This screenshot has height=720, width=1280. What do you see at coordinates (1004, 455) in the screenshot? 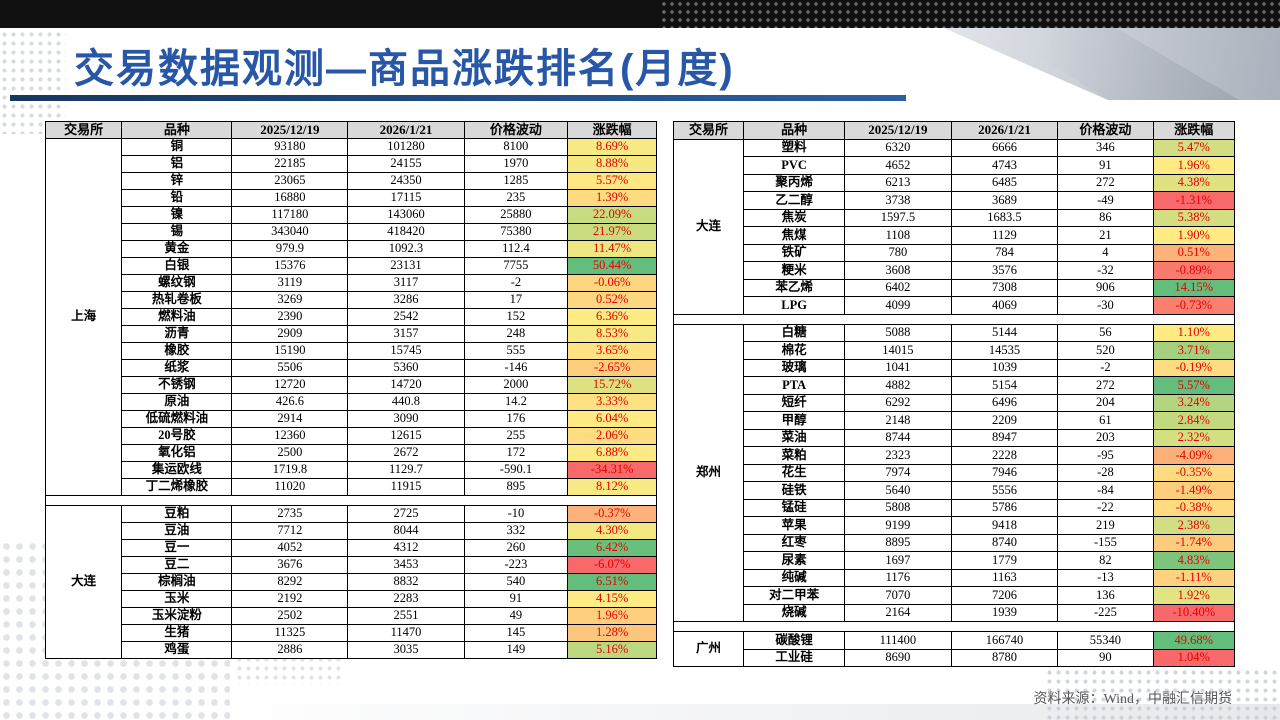
I see `value-cell: 2228` at bounding box center [1004, 455].